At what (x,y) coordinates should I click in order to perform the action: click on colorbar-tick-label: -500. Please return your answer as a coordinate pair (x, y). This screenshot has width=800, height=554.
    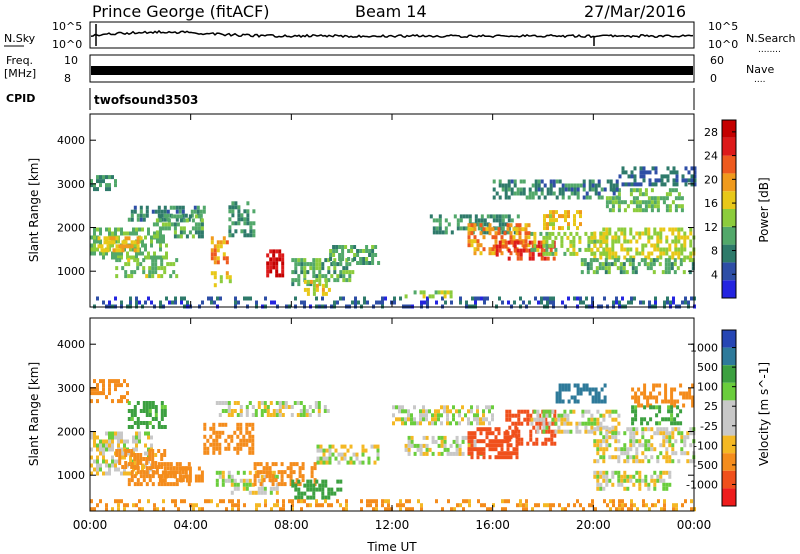
    Looking at the image, I should click on (705, 465).